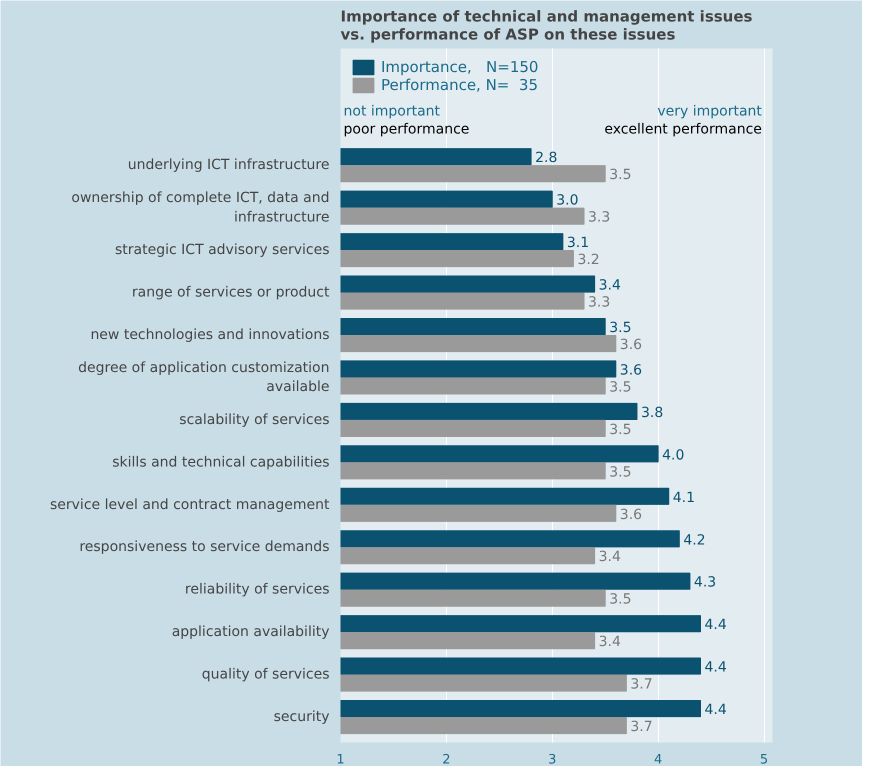 The height and width of the screenshot is (772, 869). Describe the element at coordinates (190, 504) in the screenshot. I see `y-tick-label: service level and contract management` at that location.